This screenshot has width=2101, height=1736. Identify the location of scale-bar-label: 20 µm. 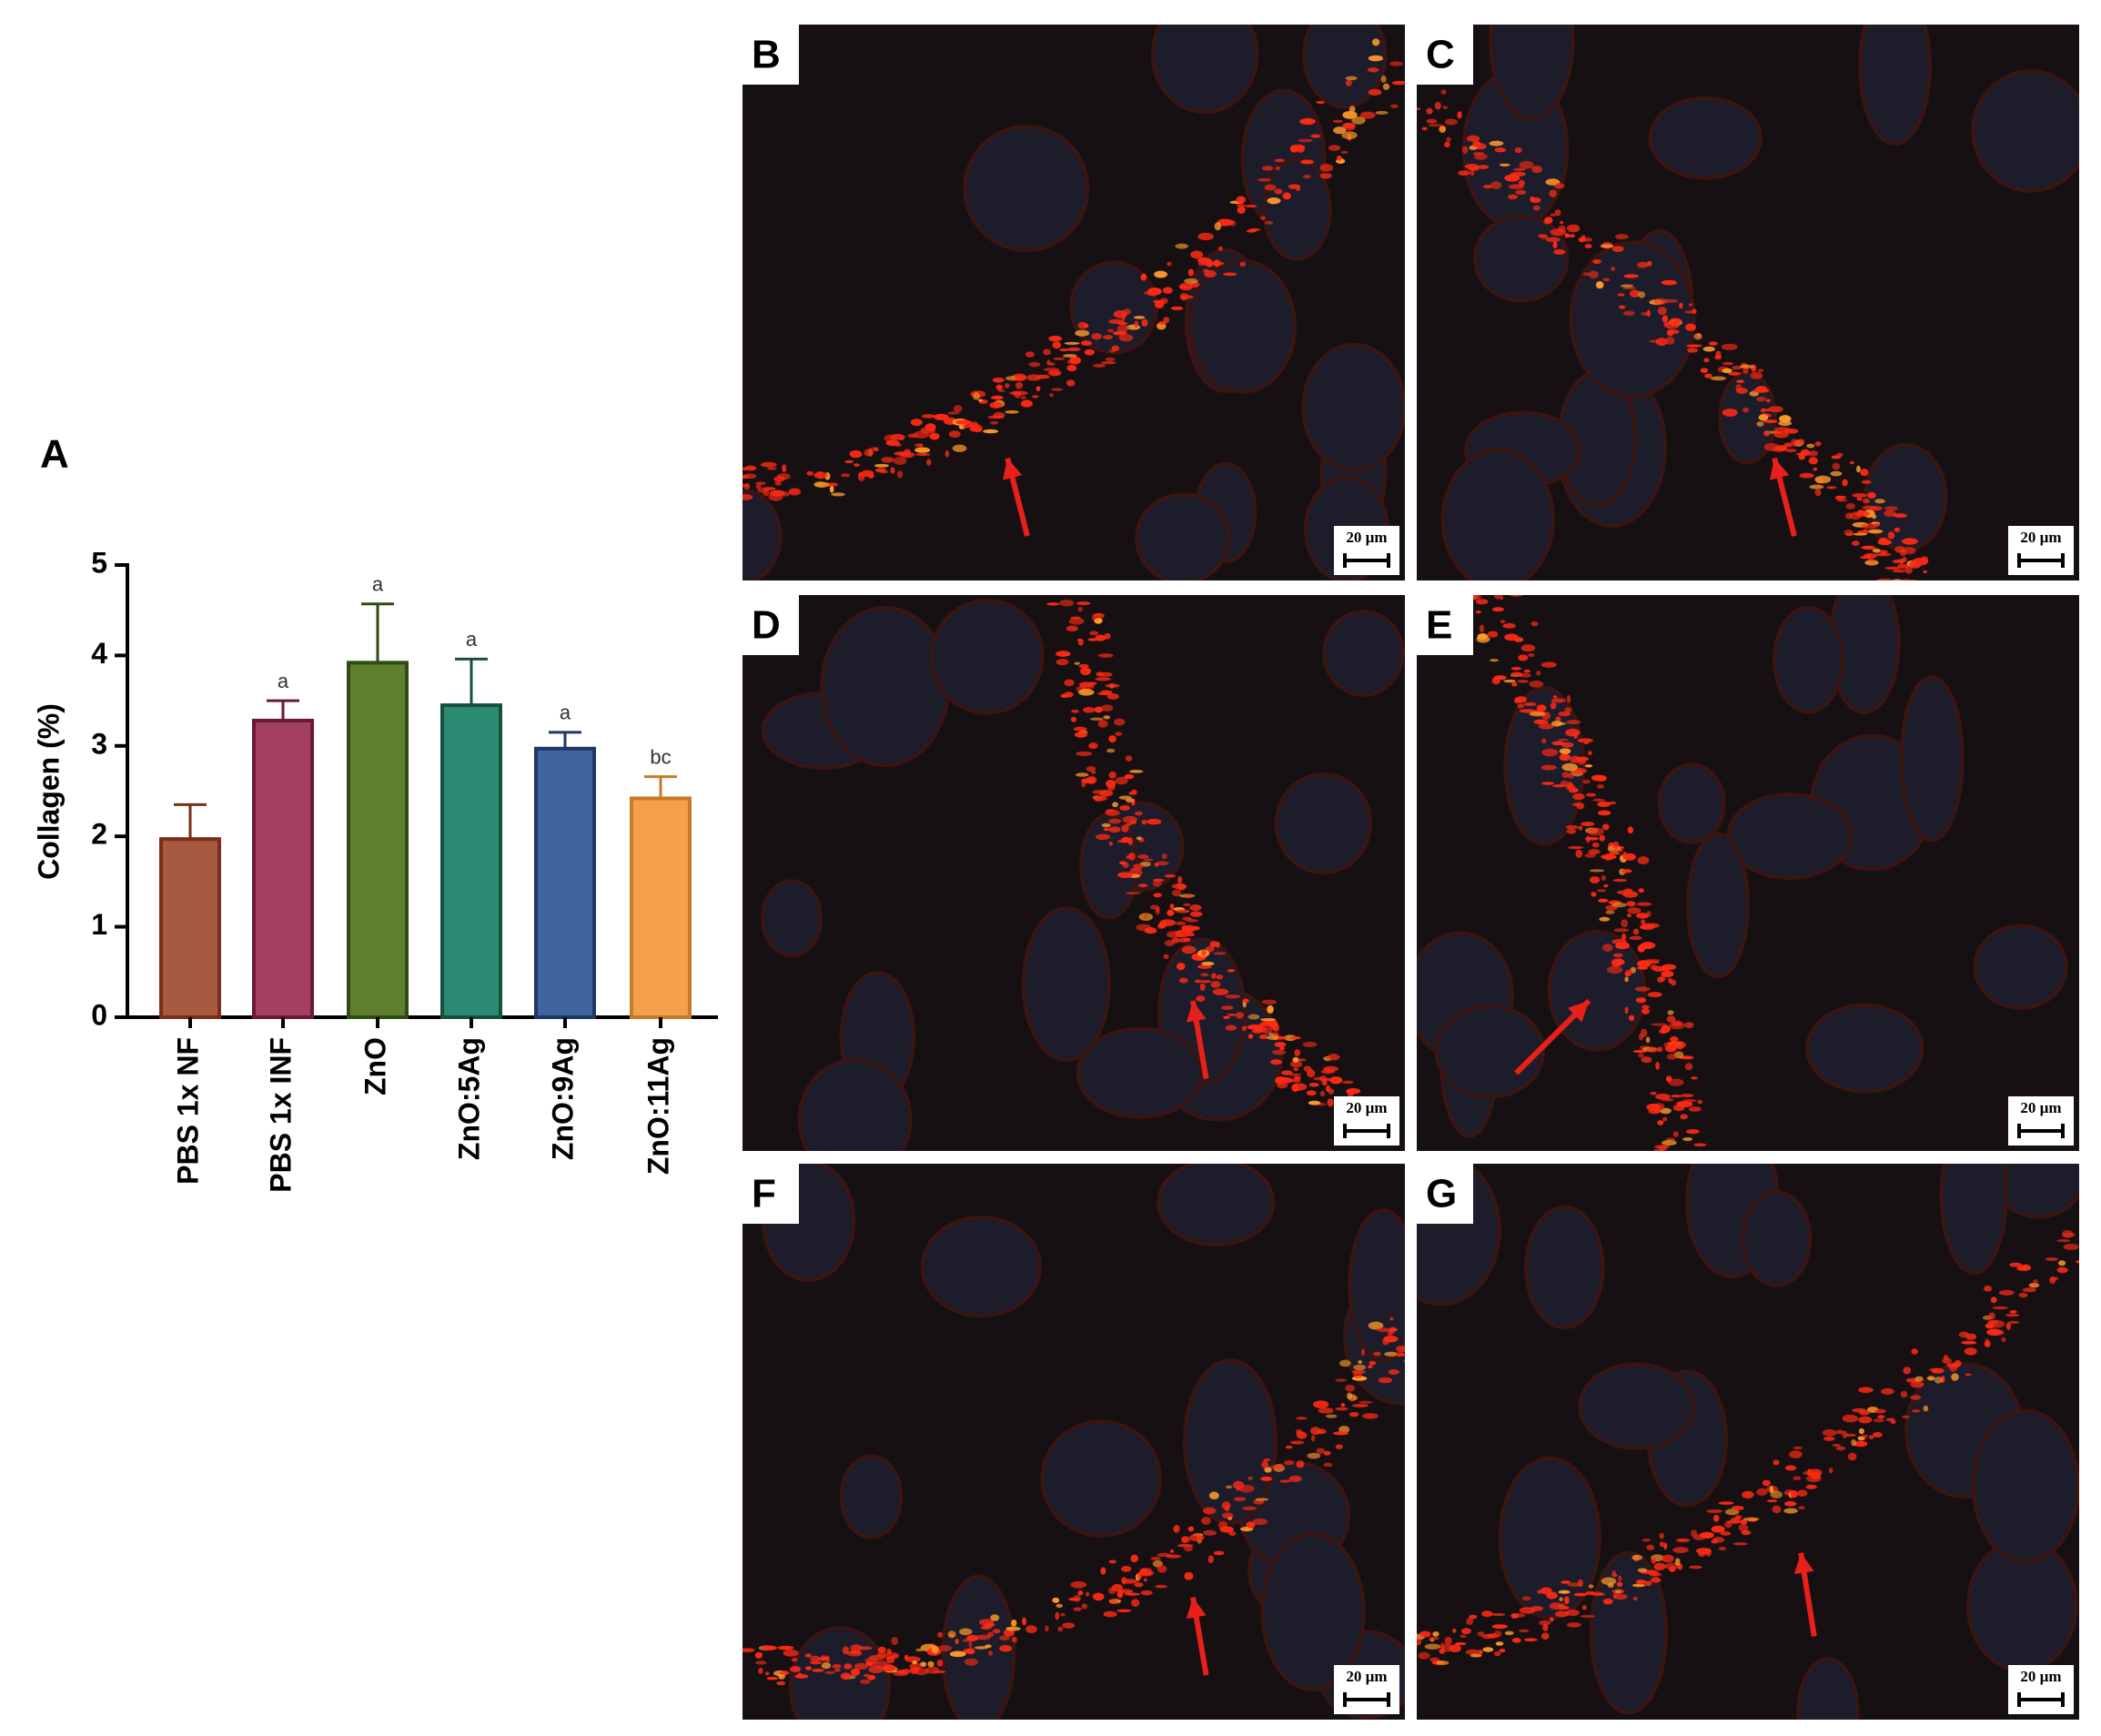
(1367, 1676).